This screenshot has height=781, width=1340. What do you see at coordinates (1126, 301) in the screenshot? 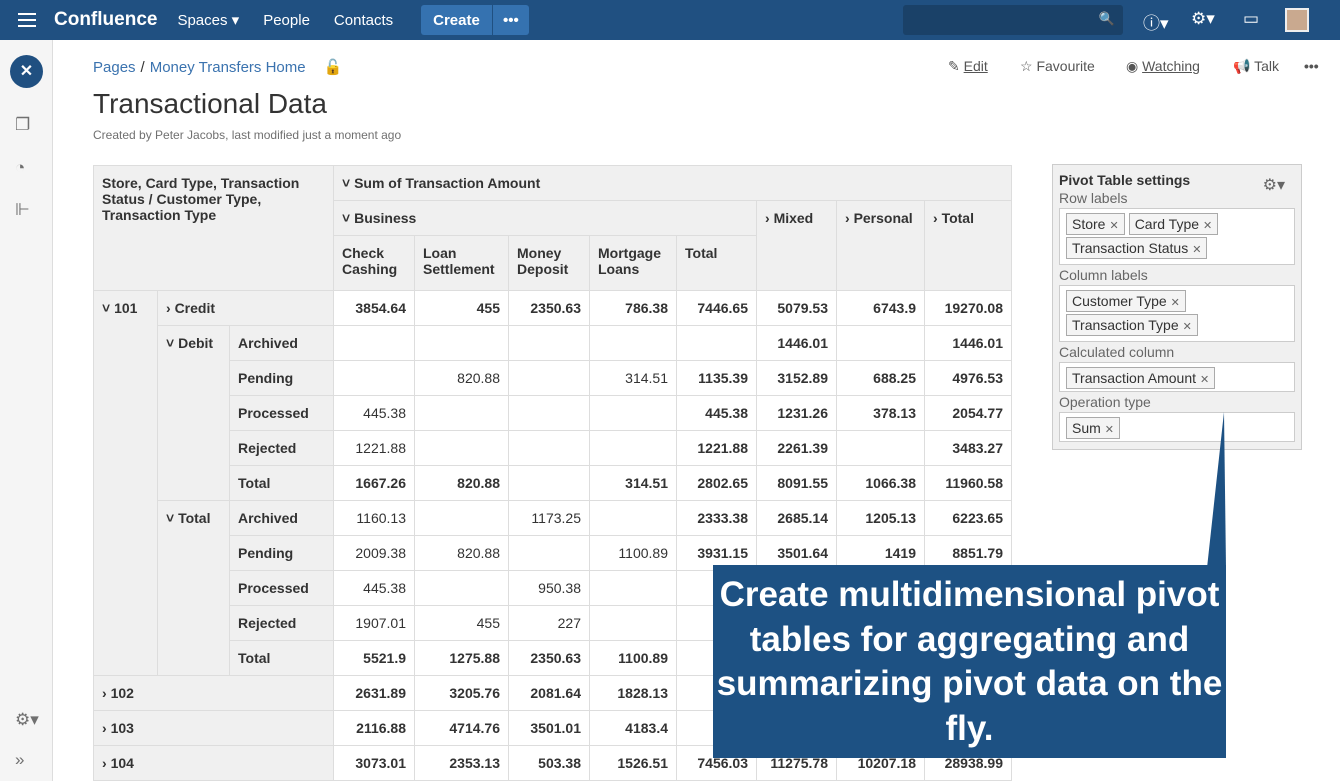
I see `settings-tag: Customer Type ✕` at bounding box center [1126, 301].